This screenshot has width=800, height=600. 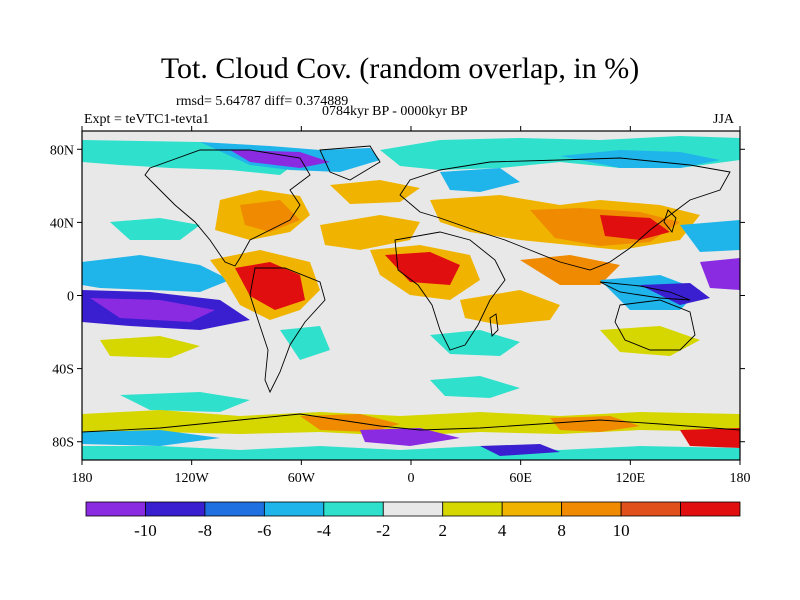 What do you see at coordinates (502, 530) in the screenshot?
I see `colorbar-label: 4` at bounding box center [502, 530].